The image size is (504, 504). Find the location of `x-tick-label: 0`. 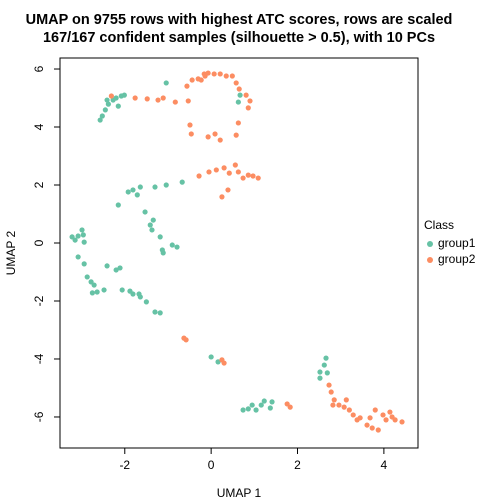

x-tick-label: 0 is located at coordinates (211, 465).